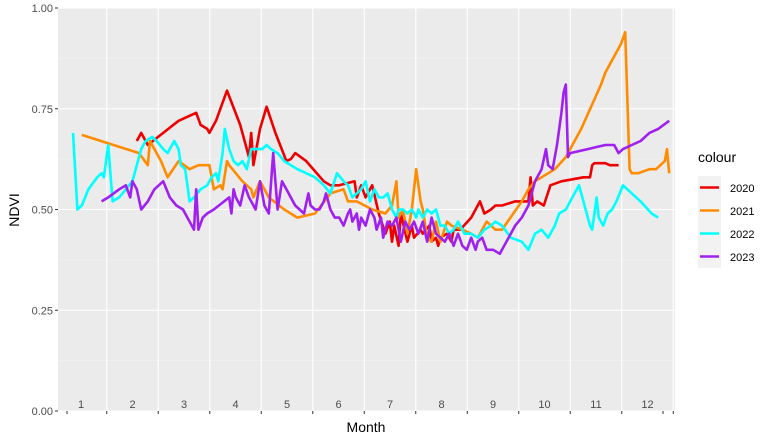 This screenshot has width=773, height=442. I want to click on legend-title: colour, so click(717, 157).